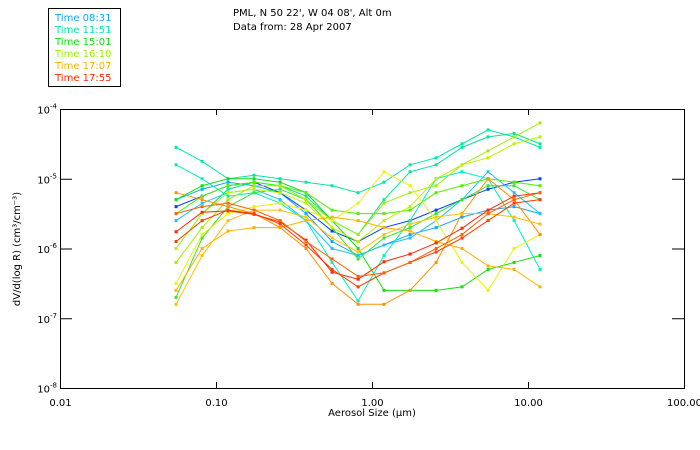 This screenshot has height=450, width=700. Describe the element at coordinates (53, 386) in the screenshot. I see `y-tick-exponent: -8` at that location.